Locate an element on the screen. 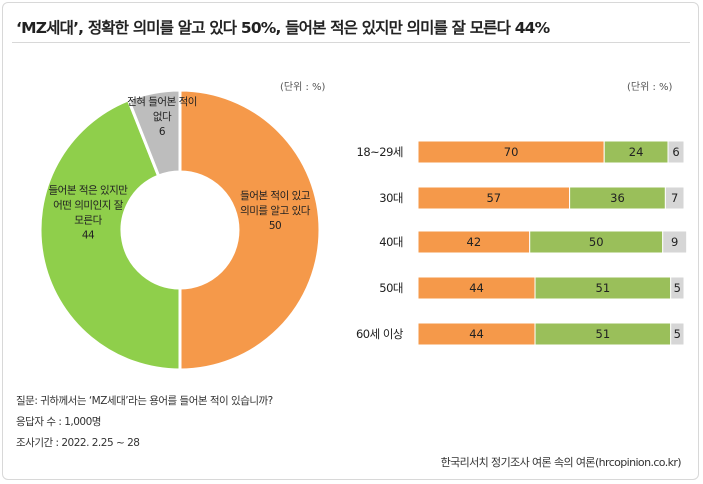 This screenshot has height=484, width=703. data-source: 한국리서치 정기조사 여론 속의 여론(hrcopinion.co.kr) is located at coordinates (561, 462).